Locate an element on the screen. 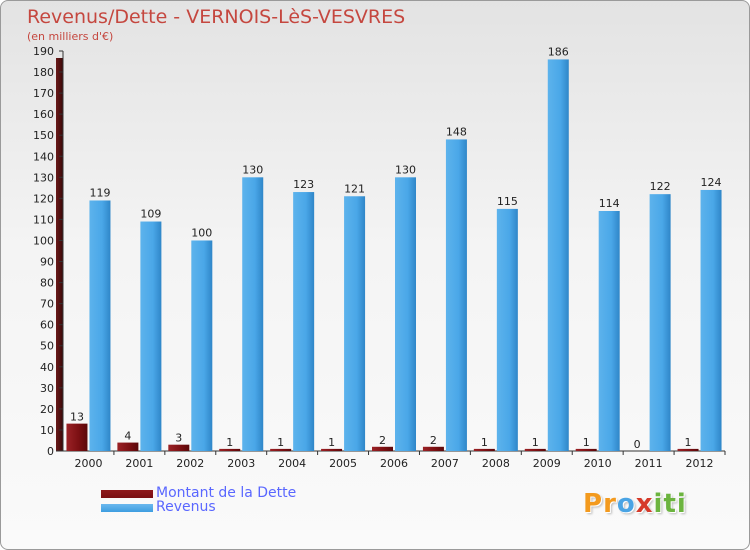  y-axis-wall is located at coordinates (59, 254).